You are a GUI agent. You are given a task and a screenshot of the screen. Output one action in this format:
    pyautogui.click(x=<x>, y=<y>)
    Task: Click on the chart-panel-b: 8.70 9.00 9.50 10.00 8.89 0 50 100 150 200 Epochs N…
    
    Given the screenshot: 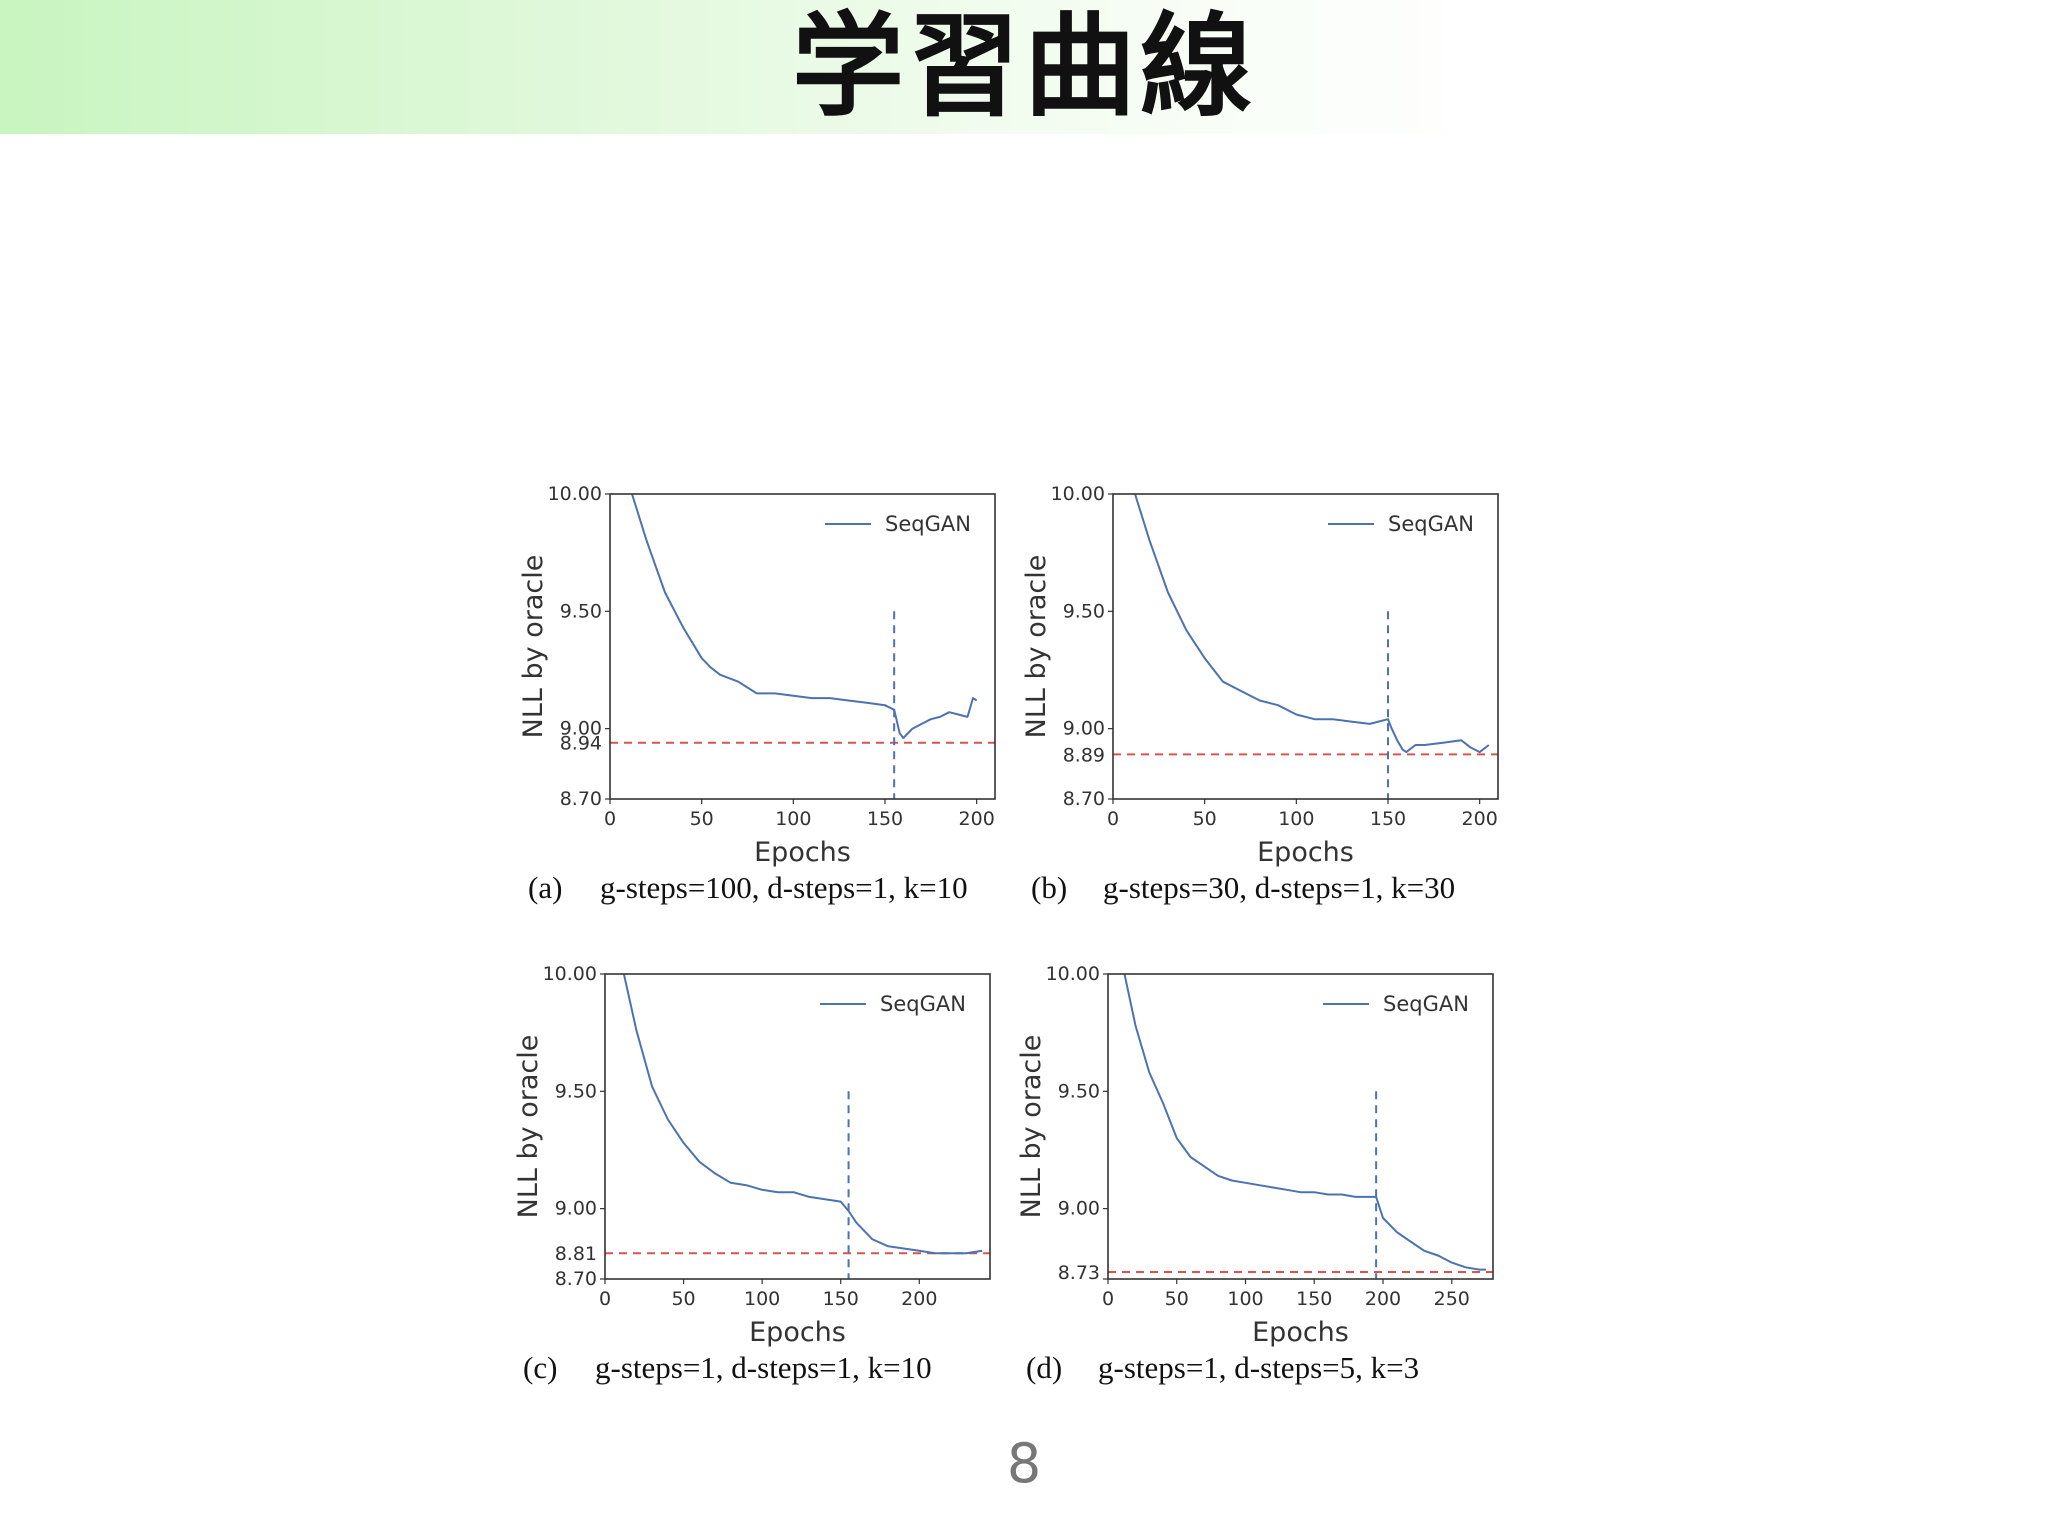 What is the action you would take?
    pyautogui.click(x=1269, y=717)
    